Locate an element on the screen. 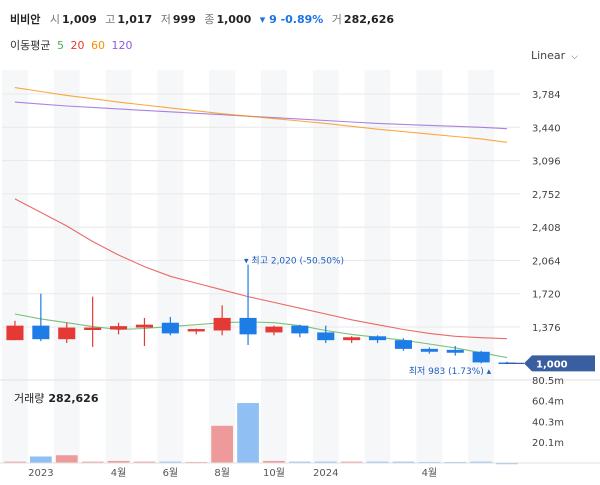 The height and width of the screenshot is (485, 600). price-tick-label: 3,440 is located at coordinates (546, 128).